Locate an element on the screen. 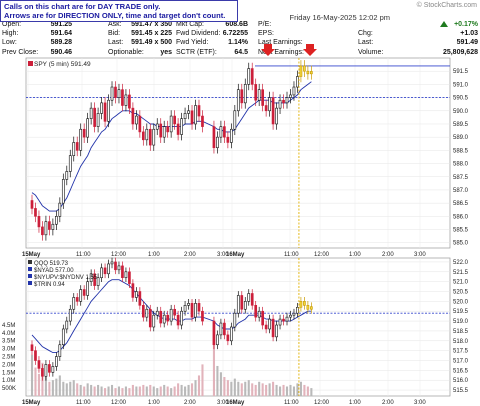  y-tick-label: 590.5 is located at coordinates (461, 99).